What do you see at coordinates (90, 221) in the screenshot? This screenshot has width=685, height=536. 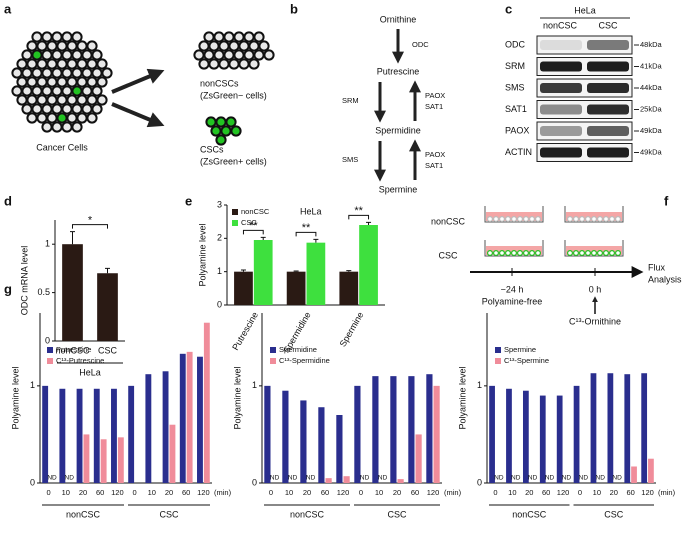 I see `significance-label: *` at bounding box center [90, 221].